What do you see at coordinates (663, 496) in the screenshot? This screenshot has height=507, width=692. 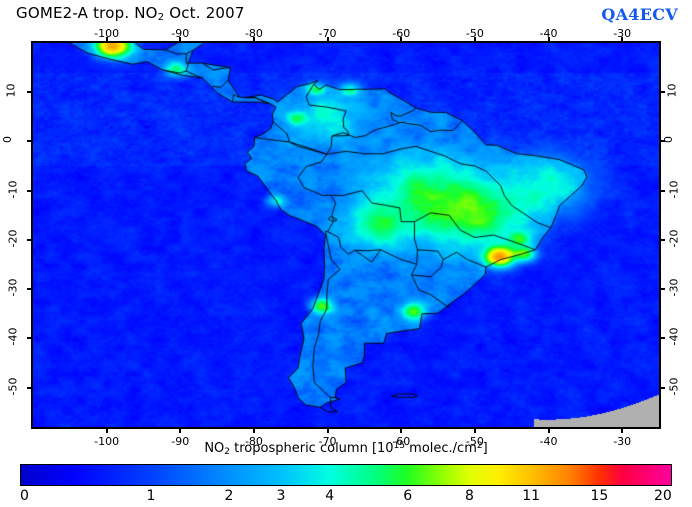 I see `colorbar-tick-label: 20` at bounding box center [663, 496].